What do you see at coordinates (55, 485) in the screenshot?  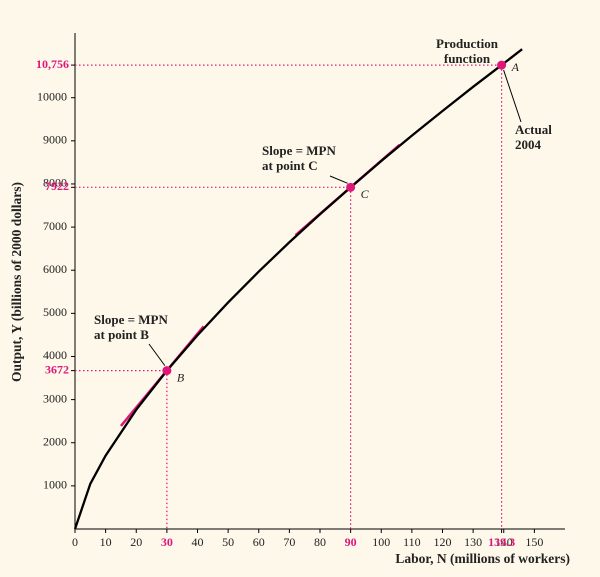 I see `y-tick-label: 1000` at bounding box center [55, 485].